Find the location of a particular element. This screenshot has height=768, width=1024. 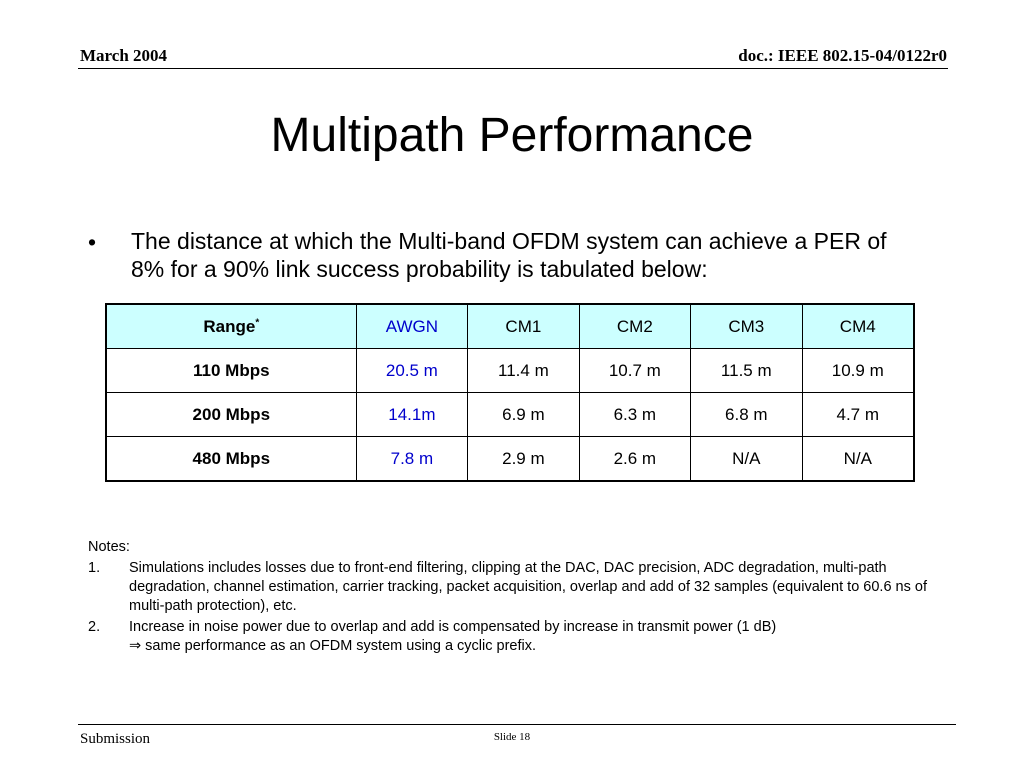

table-cell: 6.3 m is located at coordinates (635, 414).